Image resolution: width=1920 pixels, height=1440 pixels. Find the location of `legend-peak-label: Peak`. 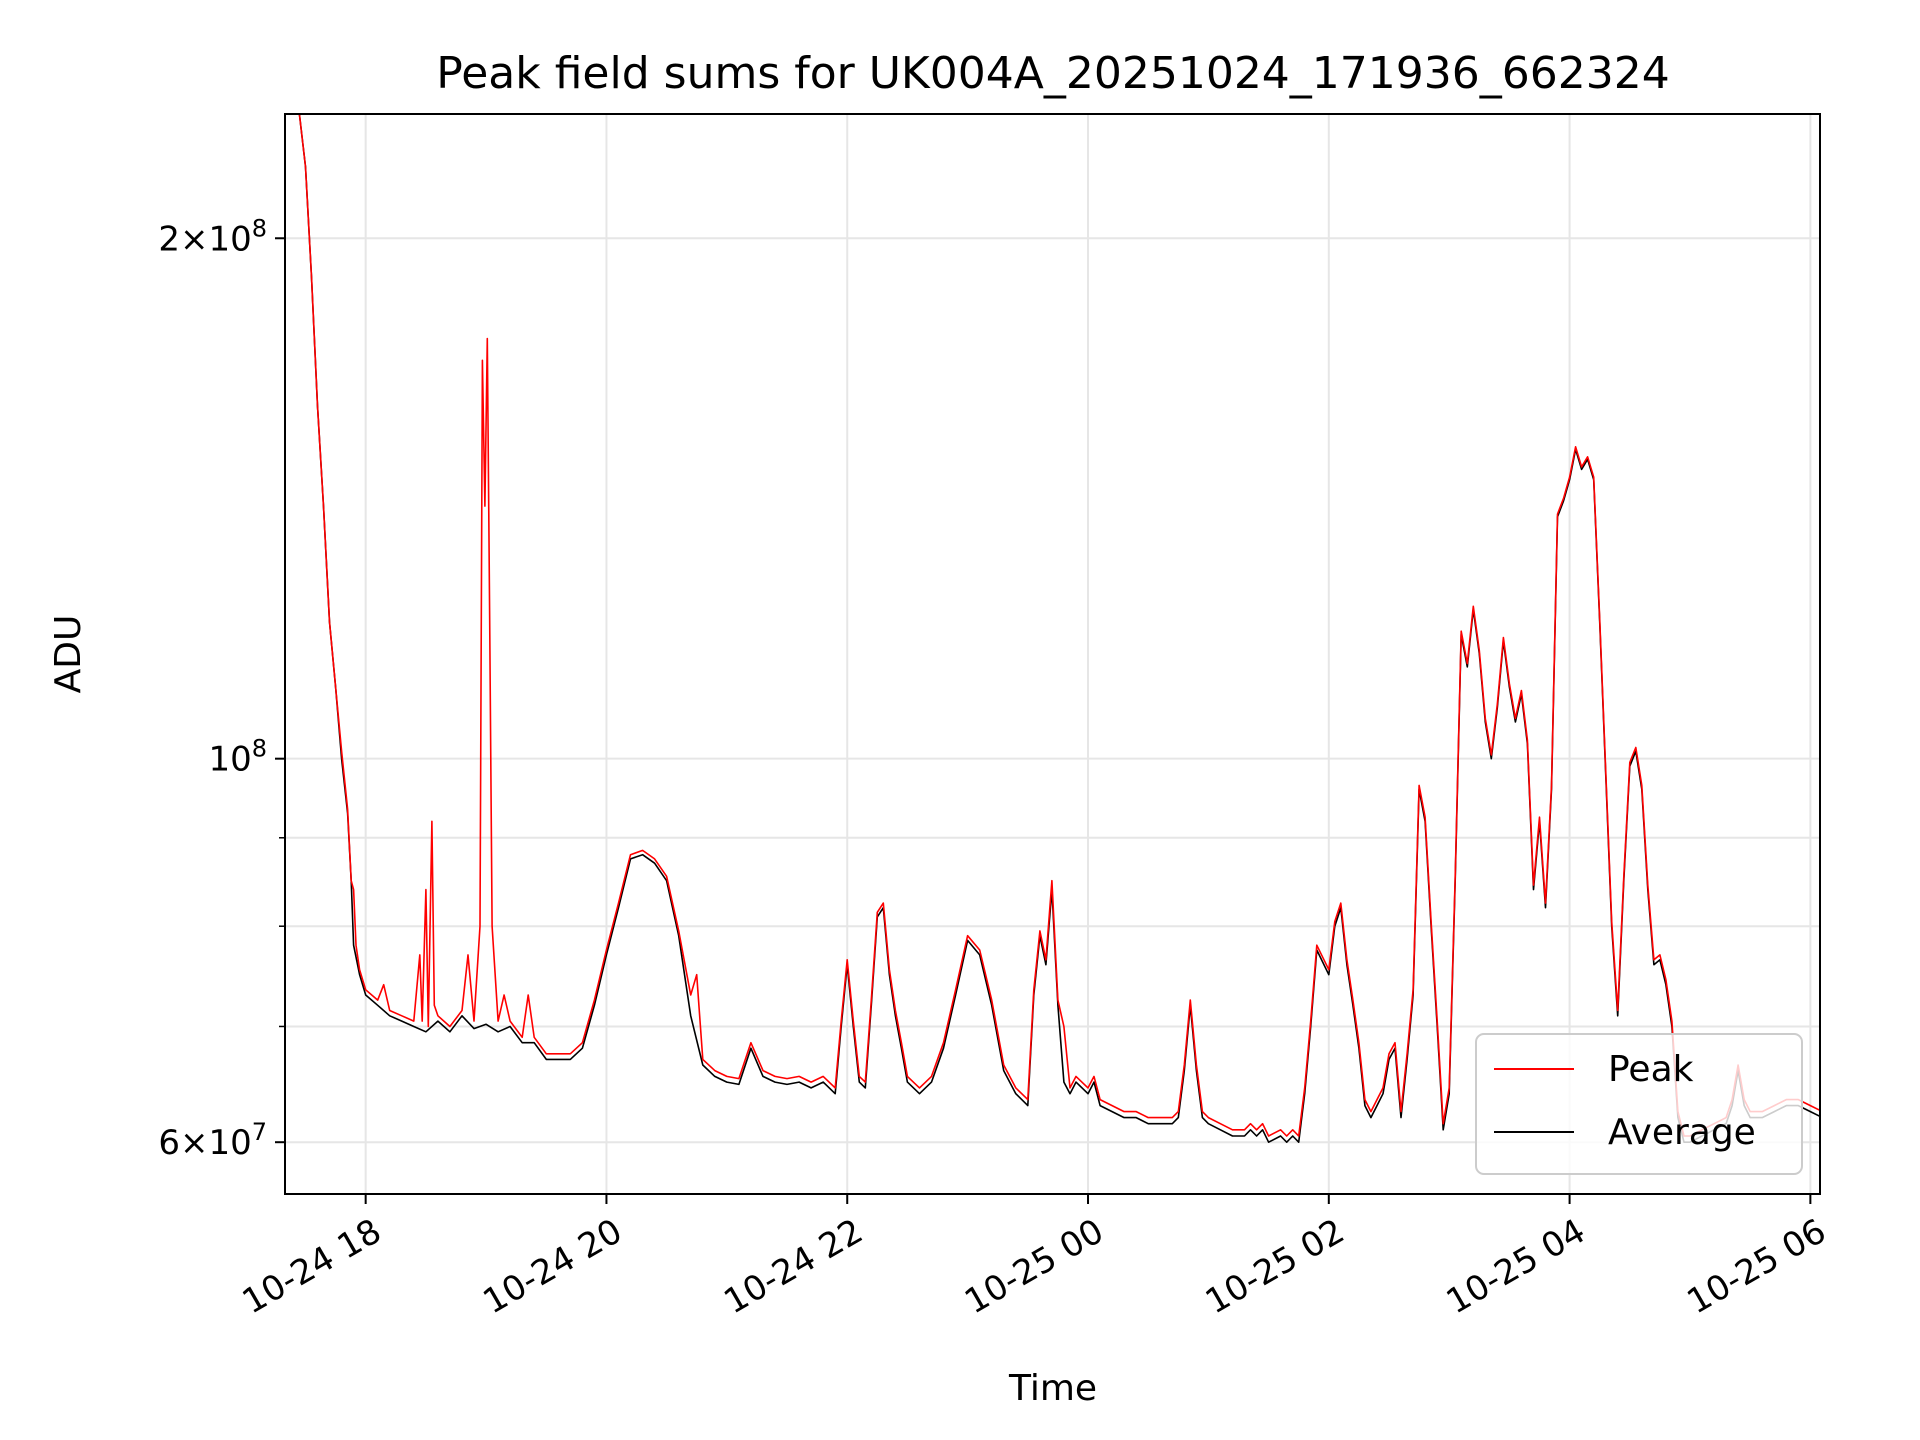

legend-peak-label: Peak is located at coordinates (1651, 1069).